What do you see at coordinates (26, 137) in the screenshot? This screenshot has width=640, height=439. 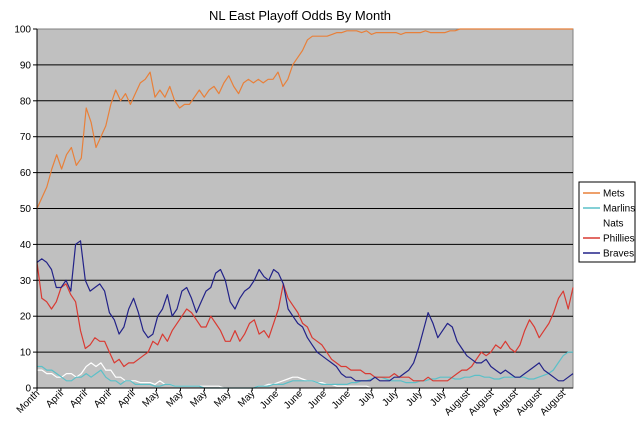 I see `y-tick-label: 70` at bounding box center [26, 137].